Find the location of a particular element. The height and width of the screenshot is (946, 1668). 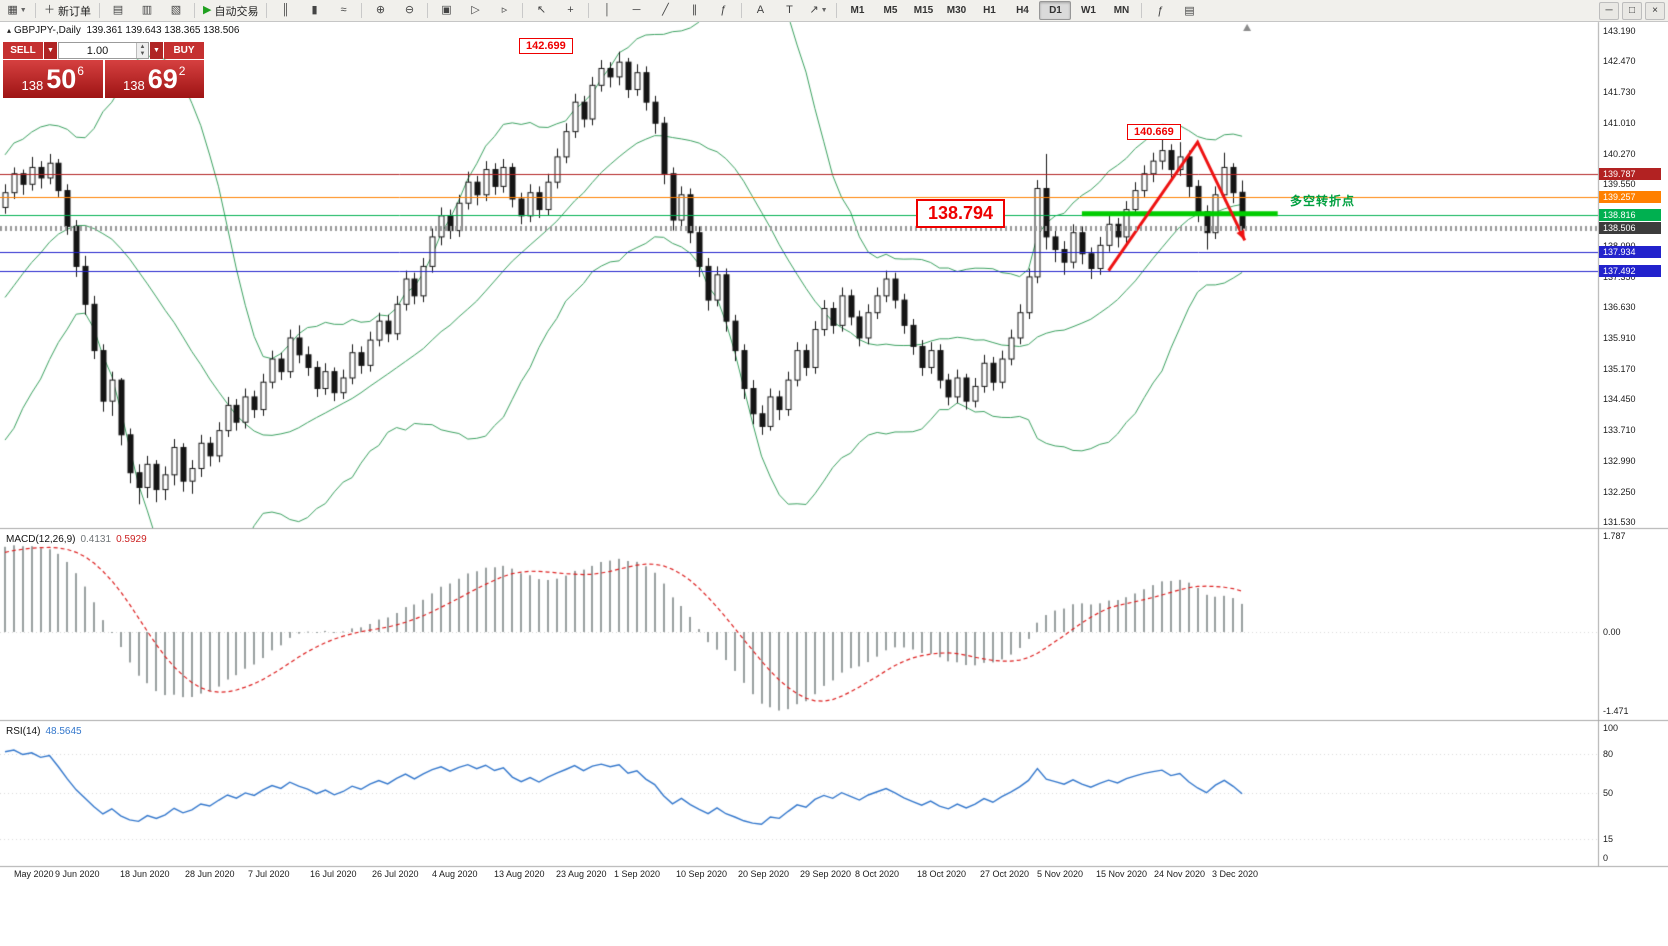

horizontal-line-icon: ─ is located at coordinates (636, 10).